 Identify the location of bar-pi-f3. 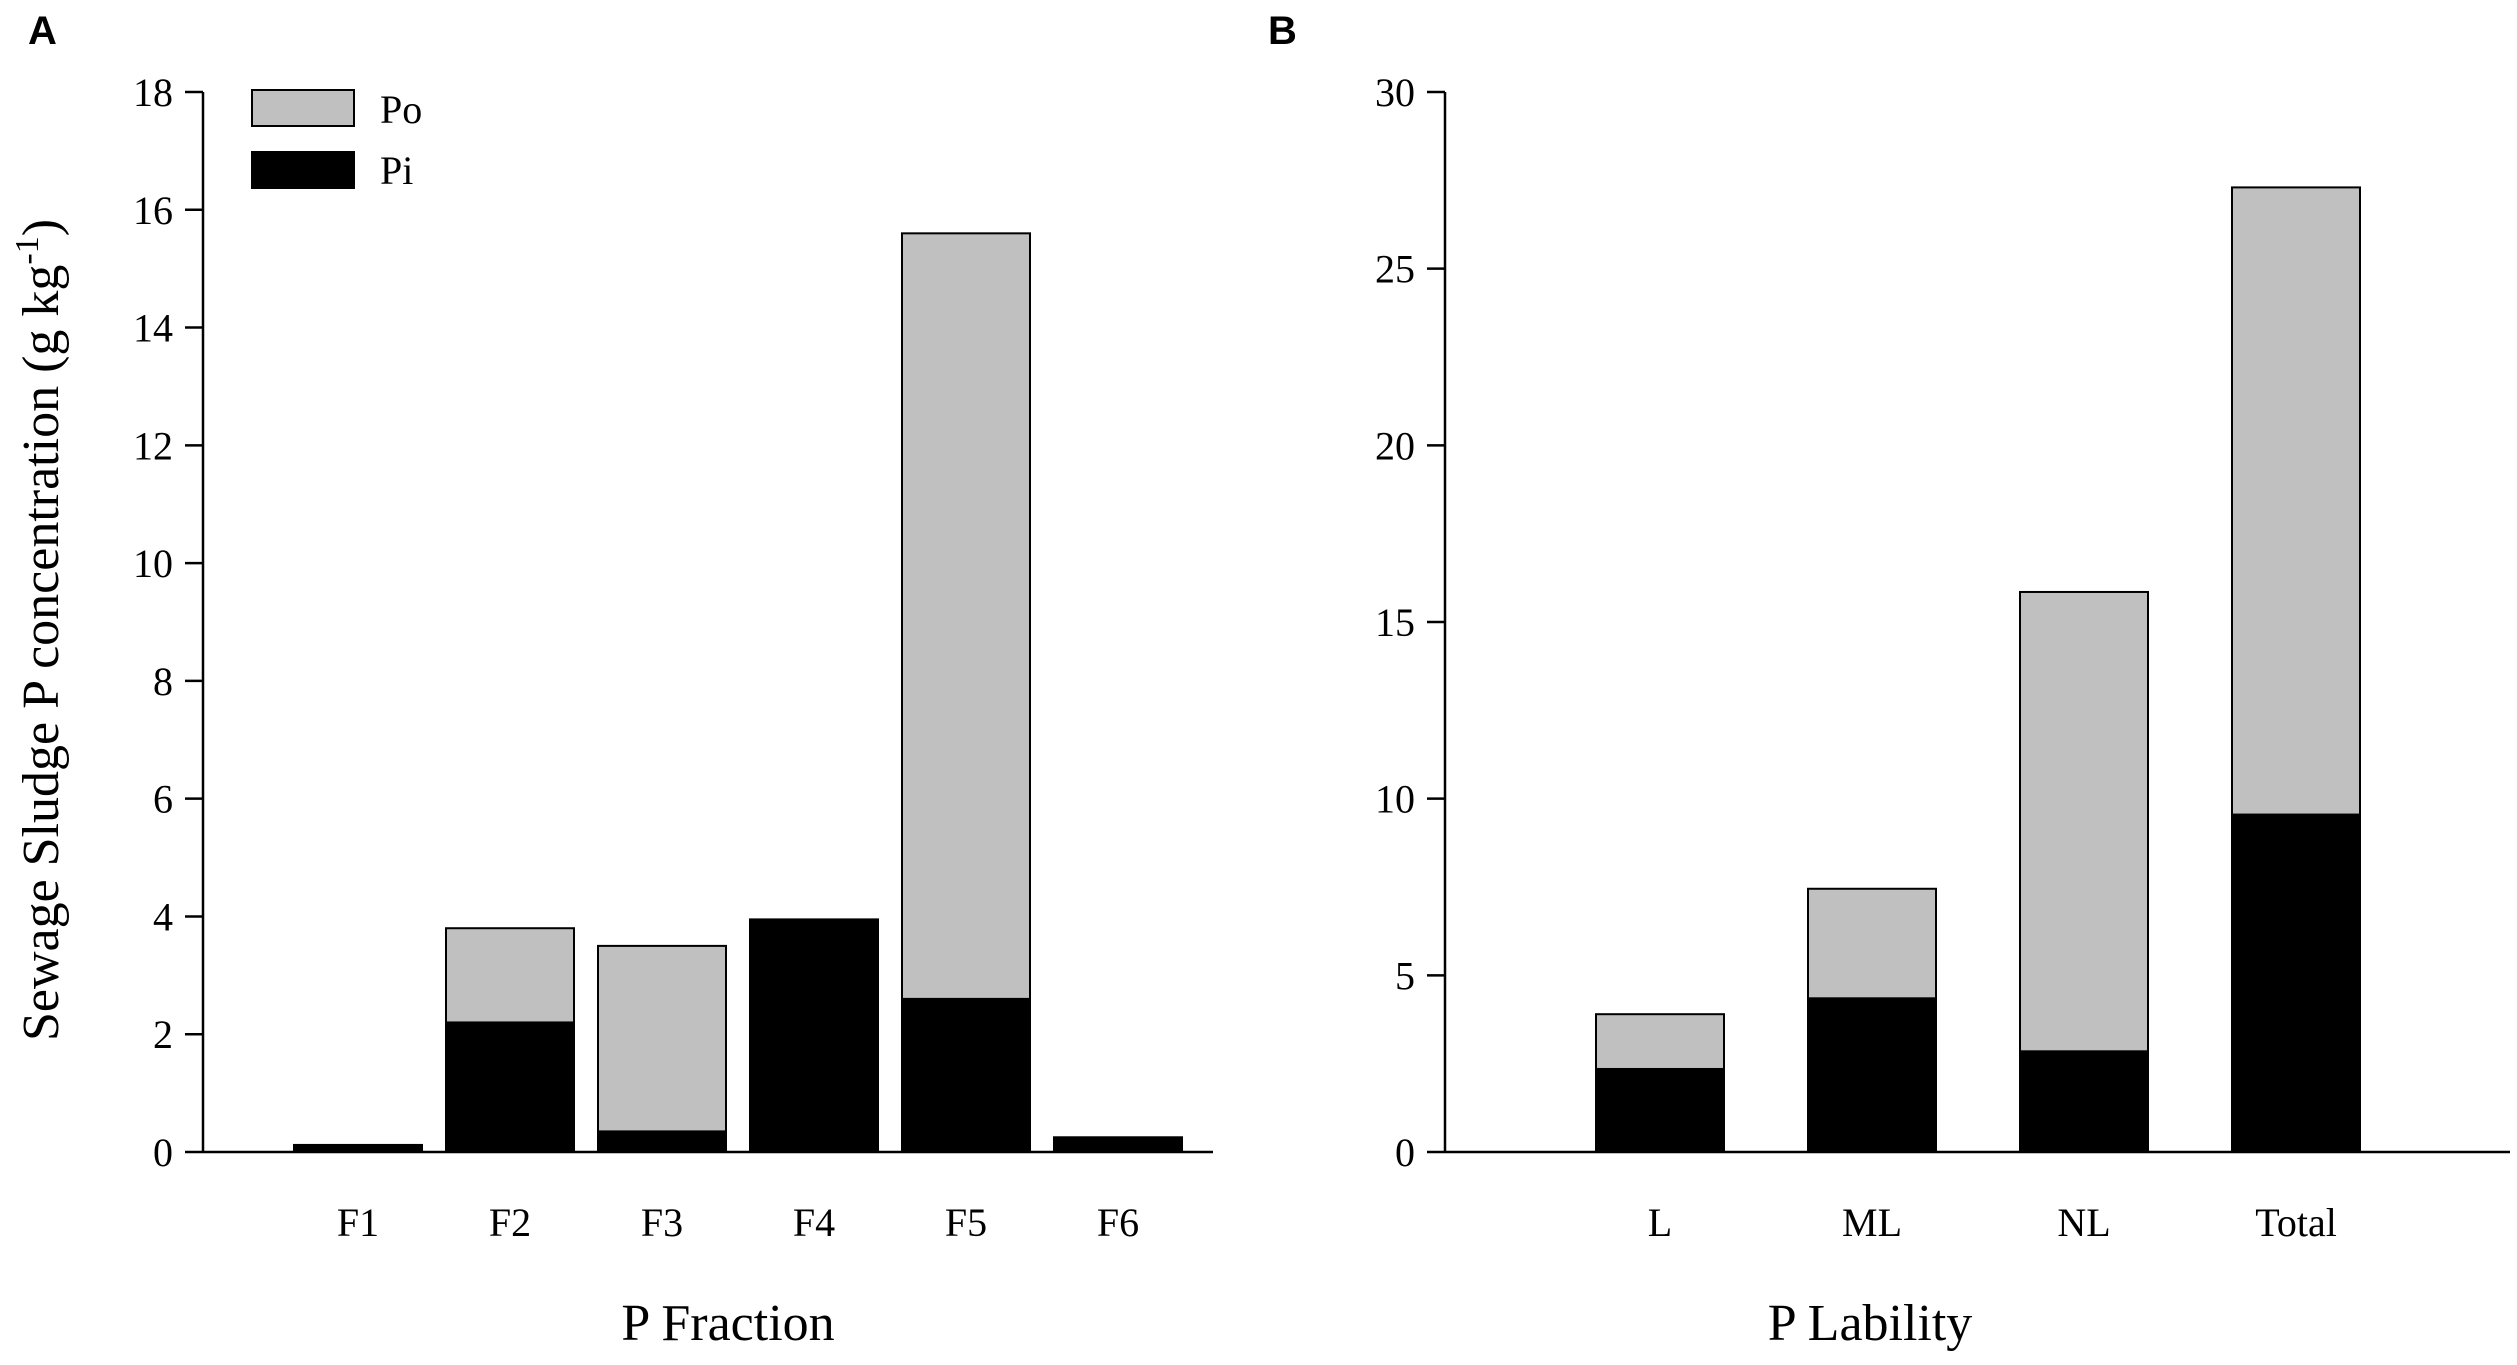
(662, 1142).